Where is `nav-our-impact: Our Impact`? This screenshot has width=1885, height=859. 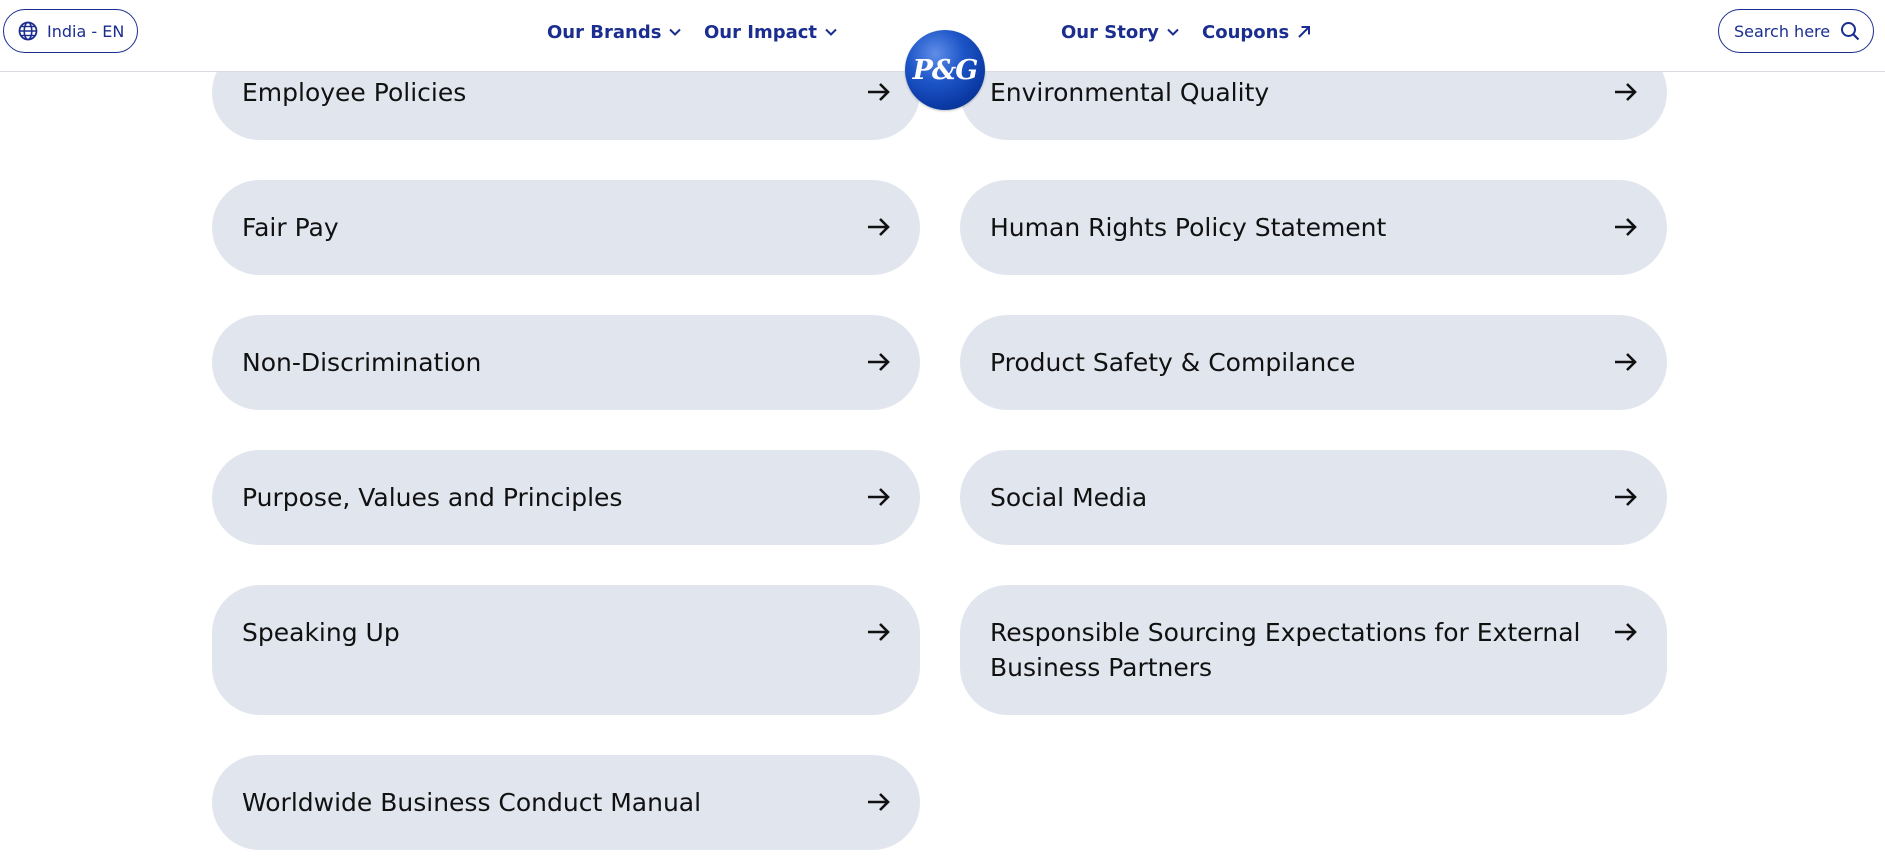
nav-our-impact: Our Impact is located at coordinates (770, 32).